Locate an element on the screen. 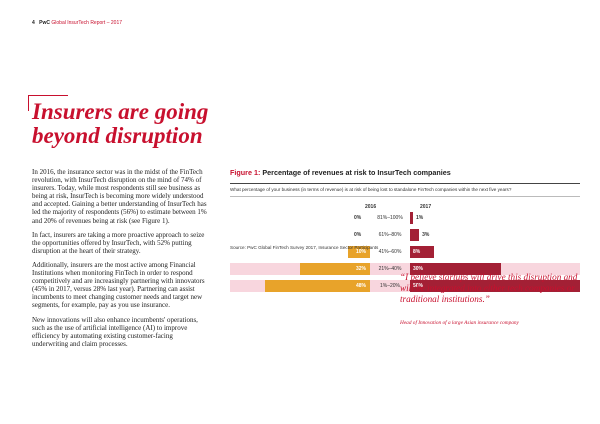 This screenshot has width=600, height=424. report-title: Global InsurTech Report – 2017 is located at coordinates (87, 23).